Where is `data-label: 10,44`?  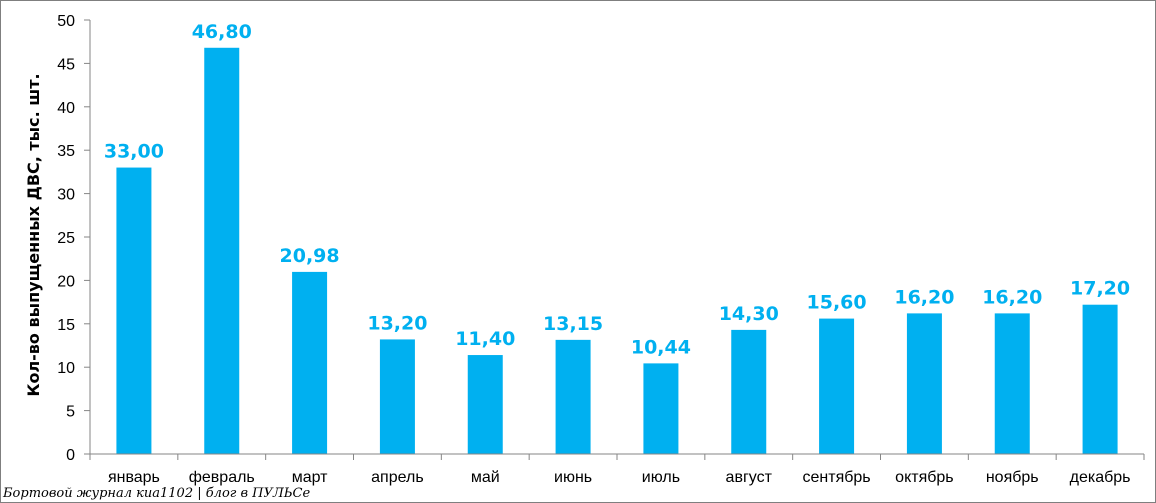 data-label: 10,44 is located at coordinates (661, 347).